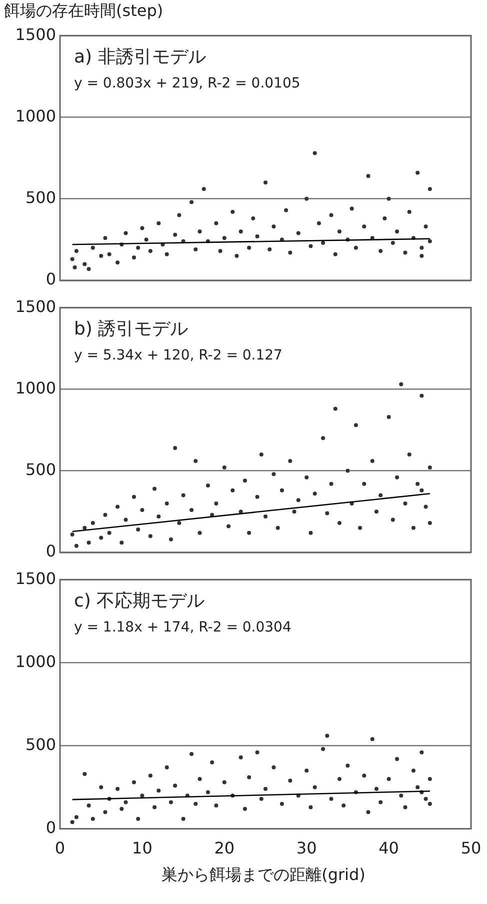 The height and width of the screenshot is (904, 487). Describe the element at coordinates (183, 628) in the screenshot. I see `text: y = 1.18x + 174, R-2 = 0.0304` at that location.